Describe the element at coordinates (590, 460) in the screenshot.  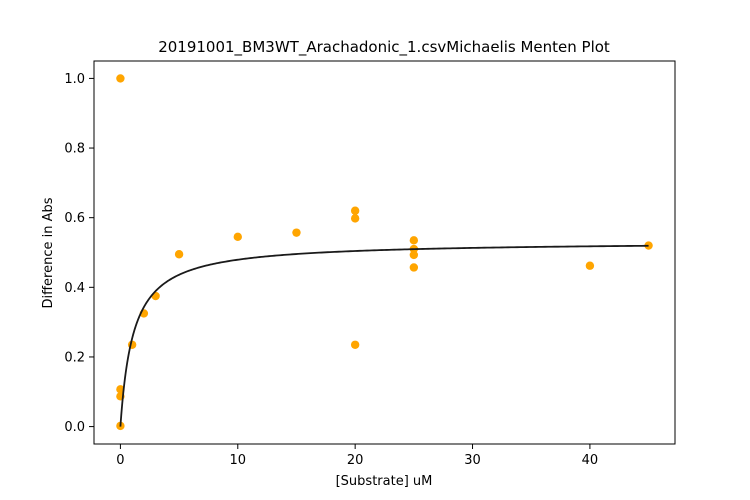
I see `x-tick-label: 40` at that location.